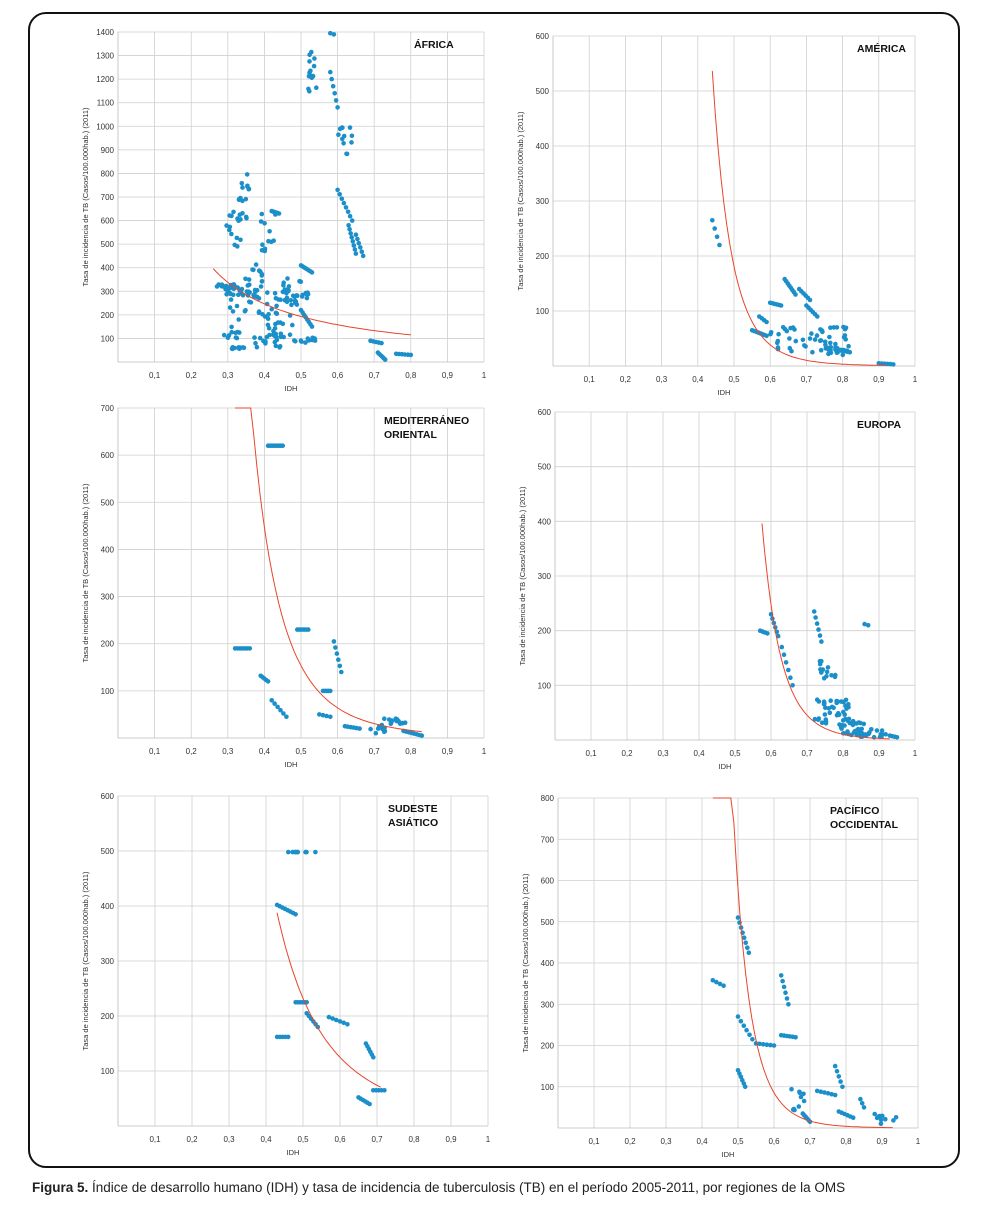 The width and height of the screenshot is (1008, 1220). Describe the element at coordinates (291, 764) in the screenshot. I see `x-axis-label: IDH` at that location.